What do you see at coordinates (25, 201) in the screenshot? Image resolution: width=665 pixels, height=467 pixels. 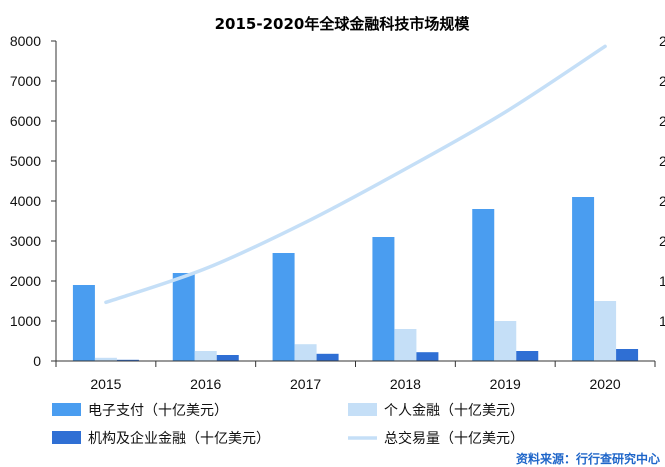 I see `y-tick-label: 4000` at bounding box center [25, 201].